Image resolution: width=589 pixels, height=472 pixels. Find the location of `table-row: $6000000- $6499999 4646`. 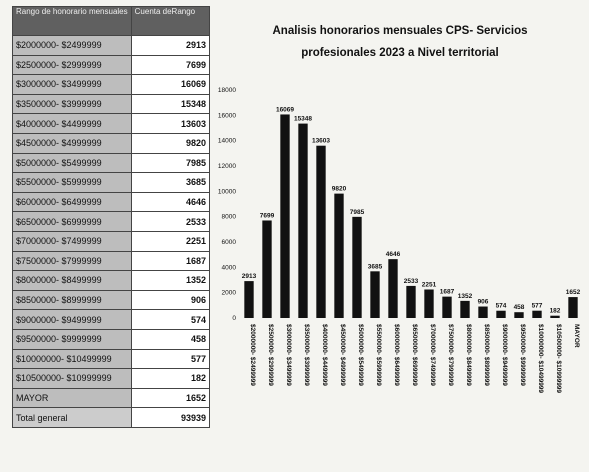

table-row: $6000000- $6499999 4646 is located at coordinates (111, 202).